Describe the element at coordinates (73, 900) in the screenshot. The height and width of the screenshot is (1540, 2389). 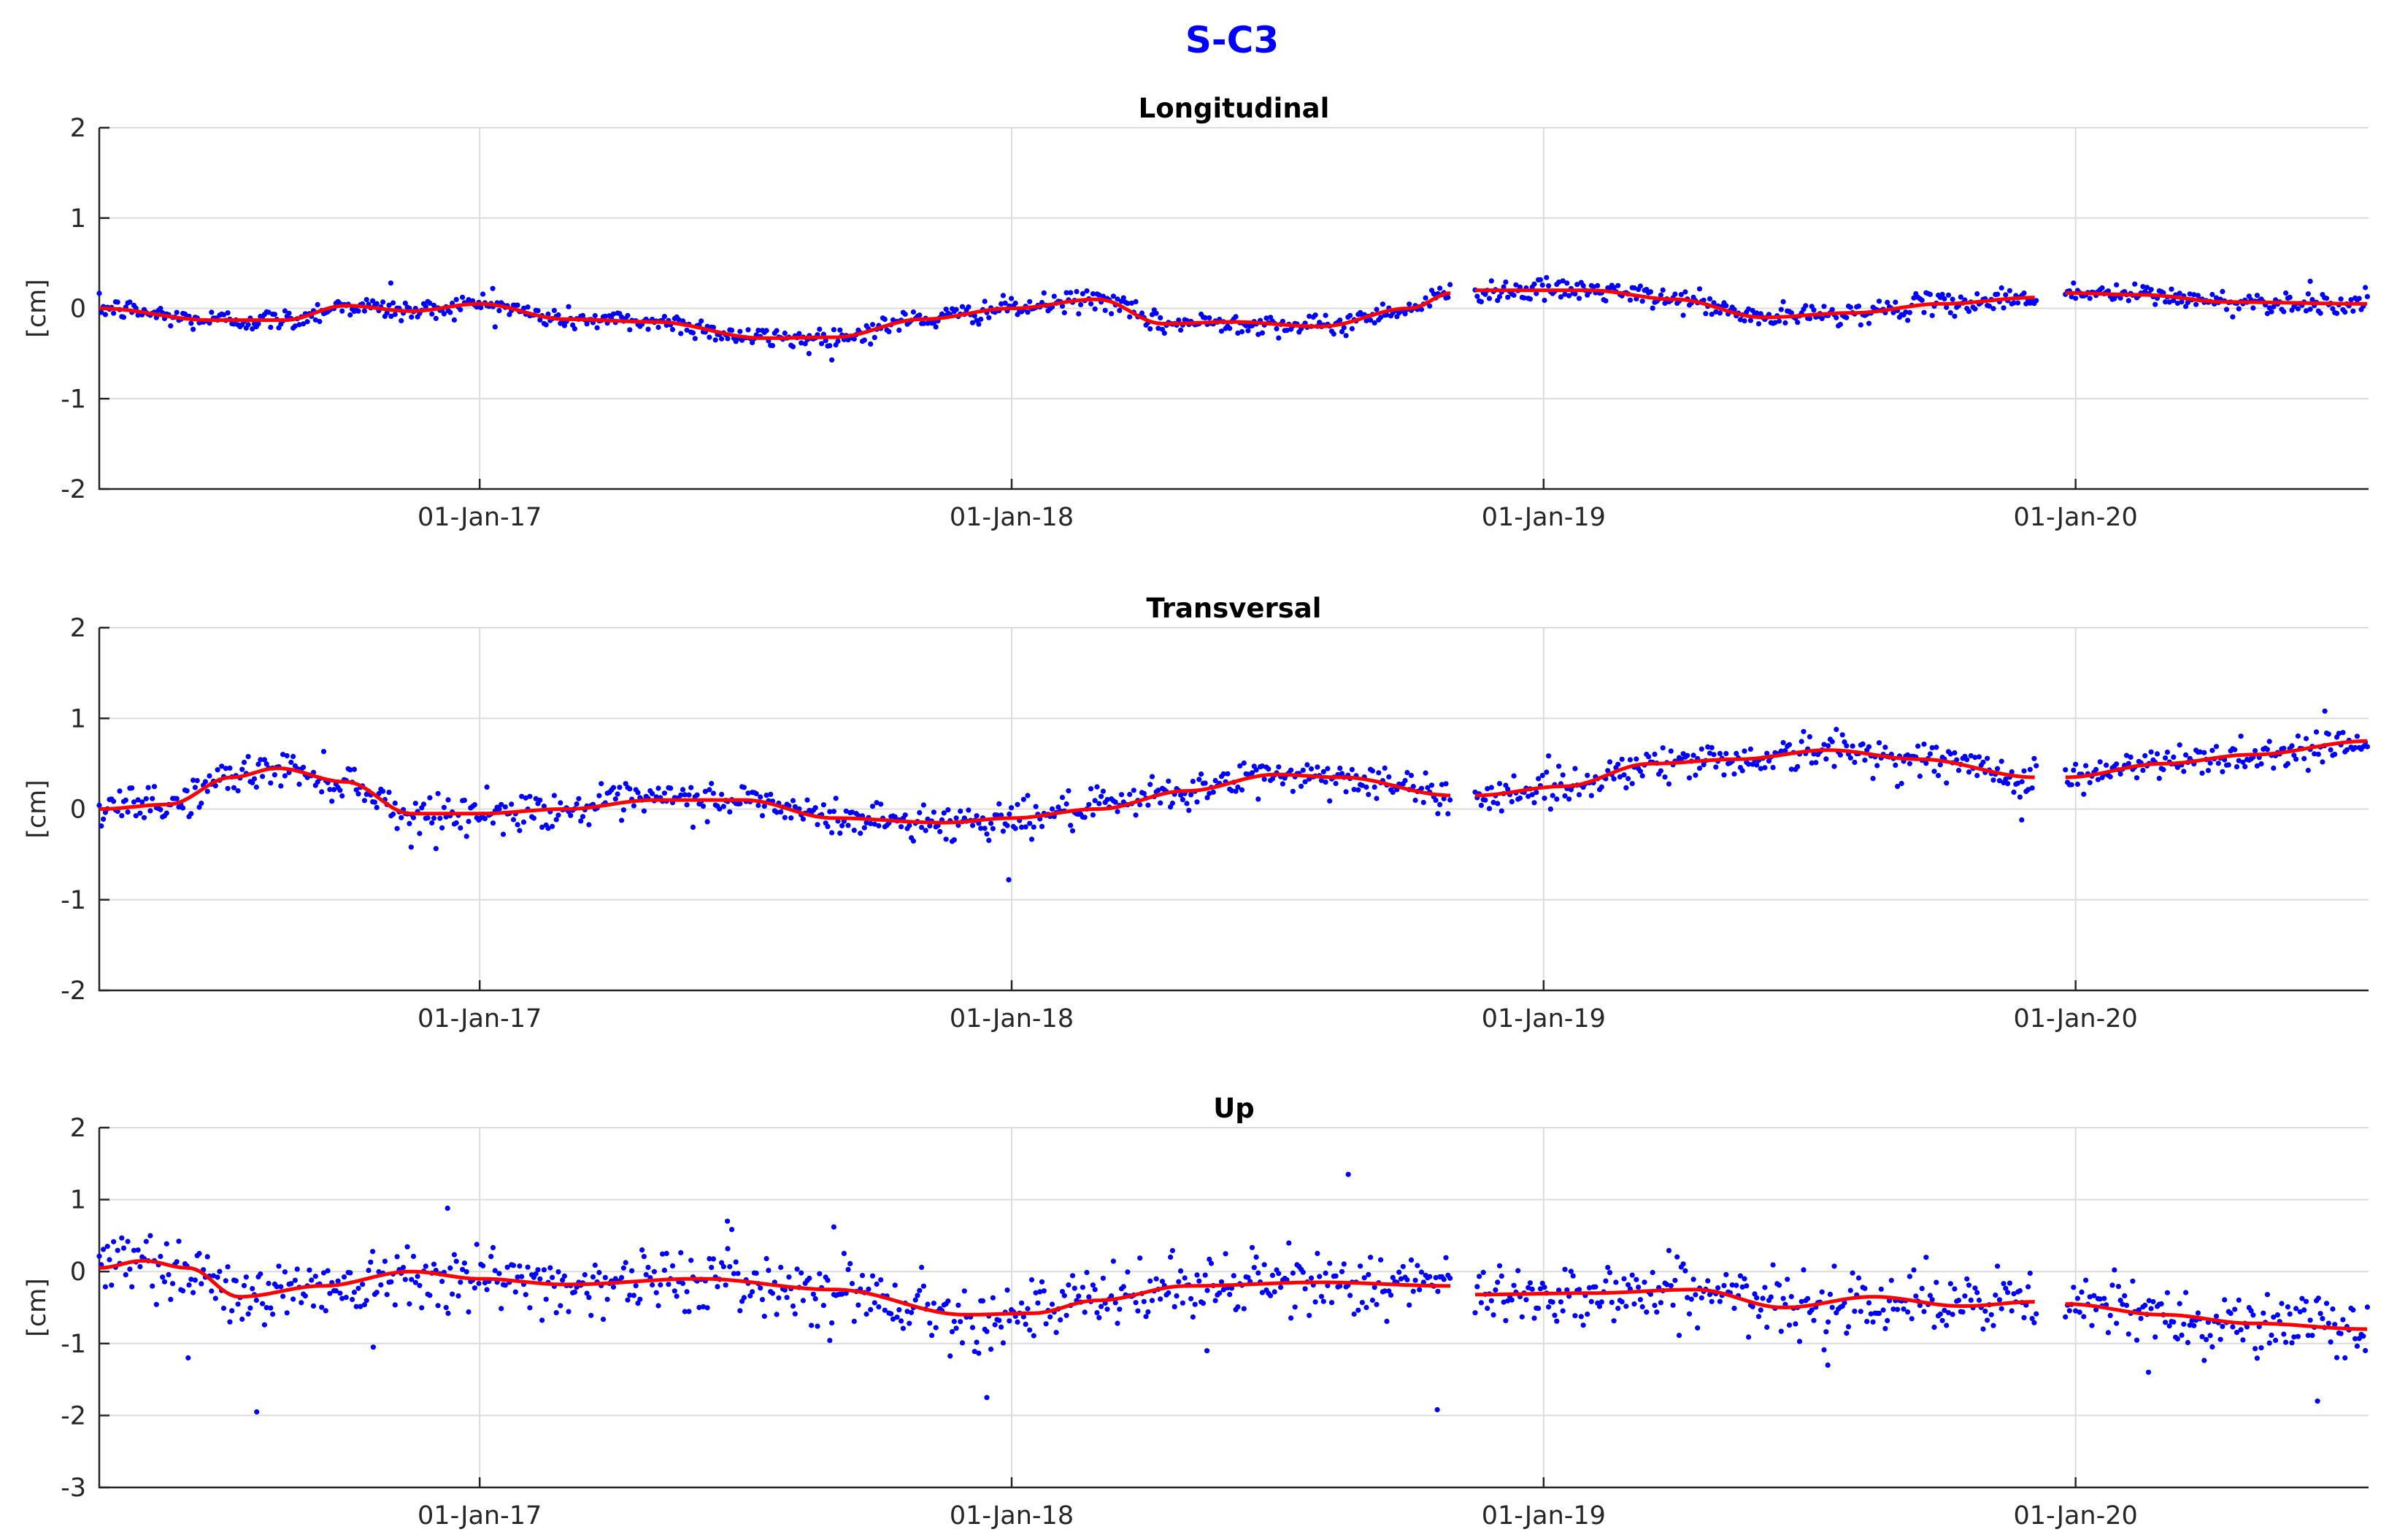
I see `y-tick-label: -1` at that location.